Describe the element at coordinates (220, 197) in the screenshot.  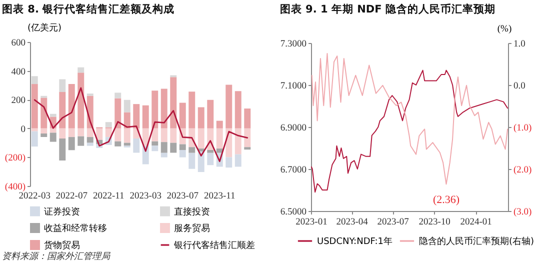
I see `x-tick-label: 2023-11` at that location.